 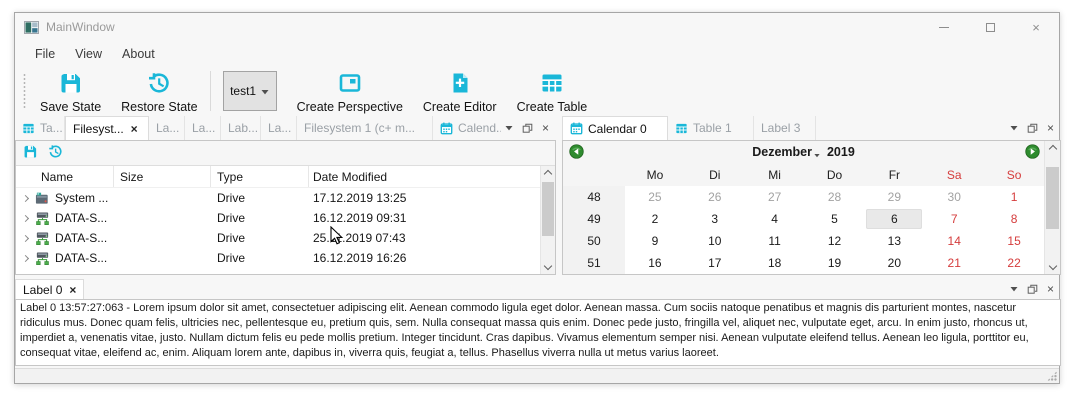 I want to click on day-cell: 30, so click(x=954, y=197).